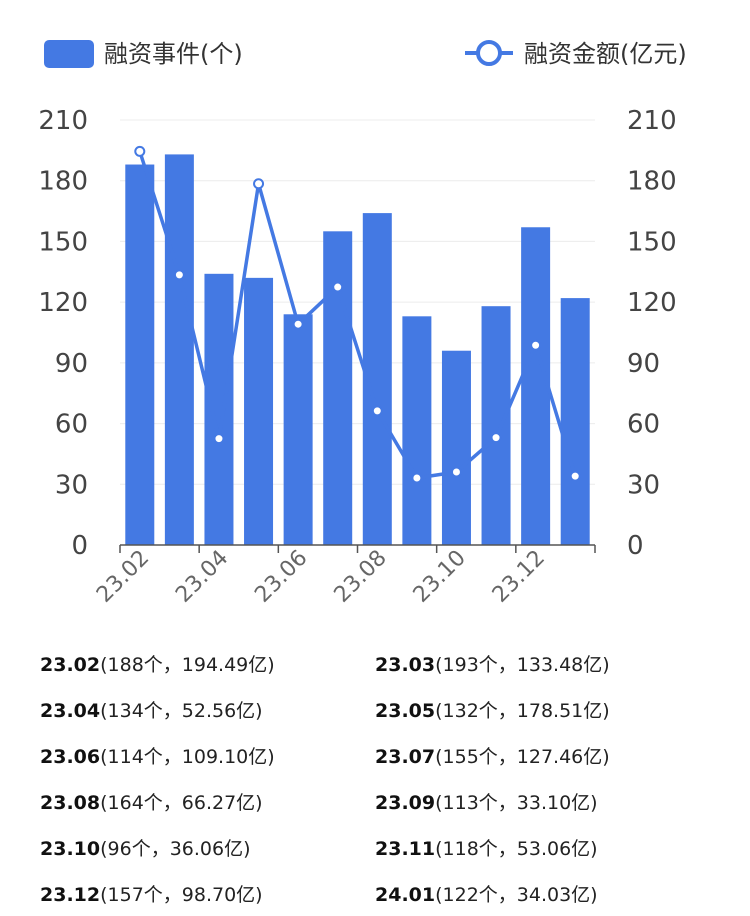 This screenshot has height=916, width=750. What do you see at coordinates (643, 425) in the screenshot?
I see `y-right-tick-label: 60` at bounding box center [643, 425].